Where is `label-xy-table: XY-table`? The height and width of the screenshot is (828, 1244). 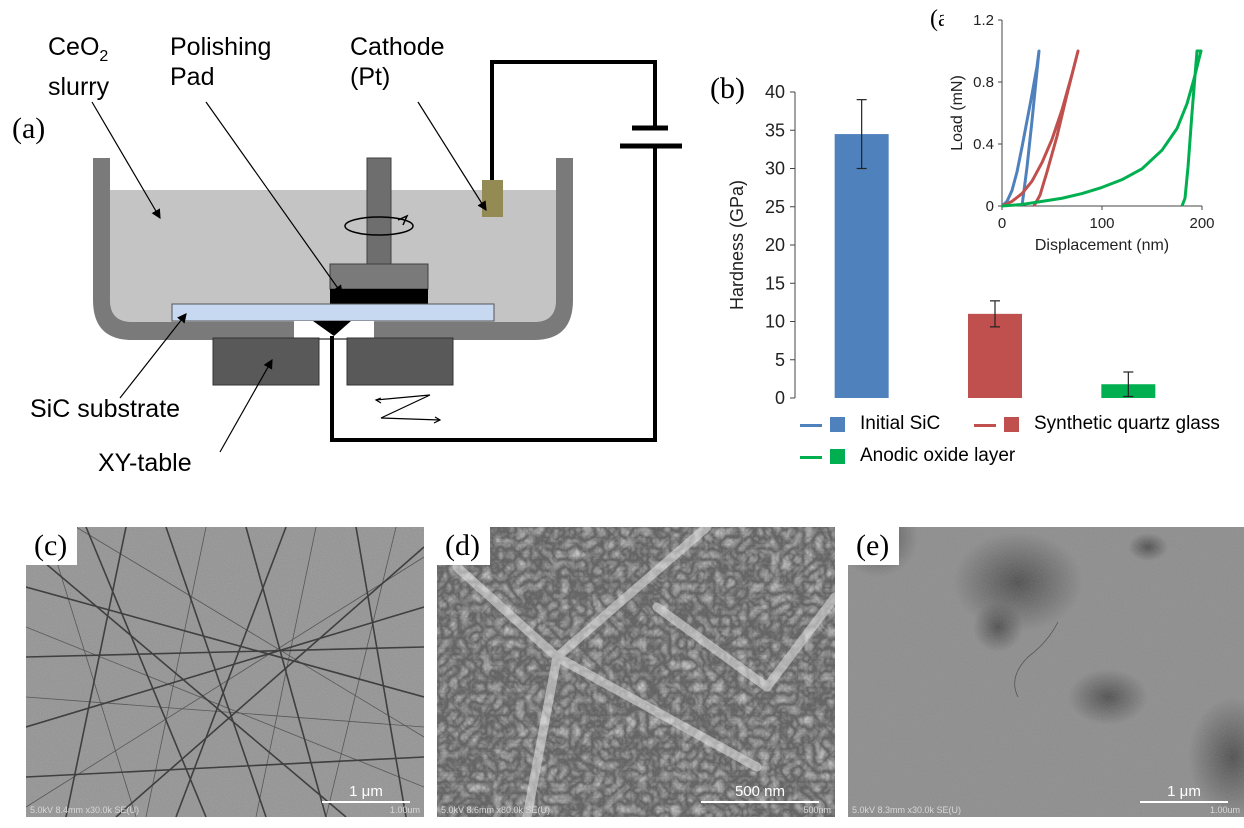 label-xy-table: XY-table is located at coordinates (145, 463).